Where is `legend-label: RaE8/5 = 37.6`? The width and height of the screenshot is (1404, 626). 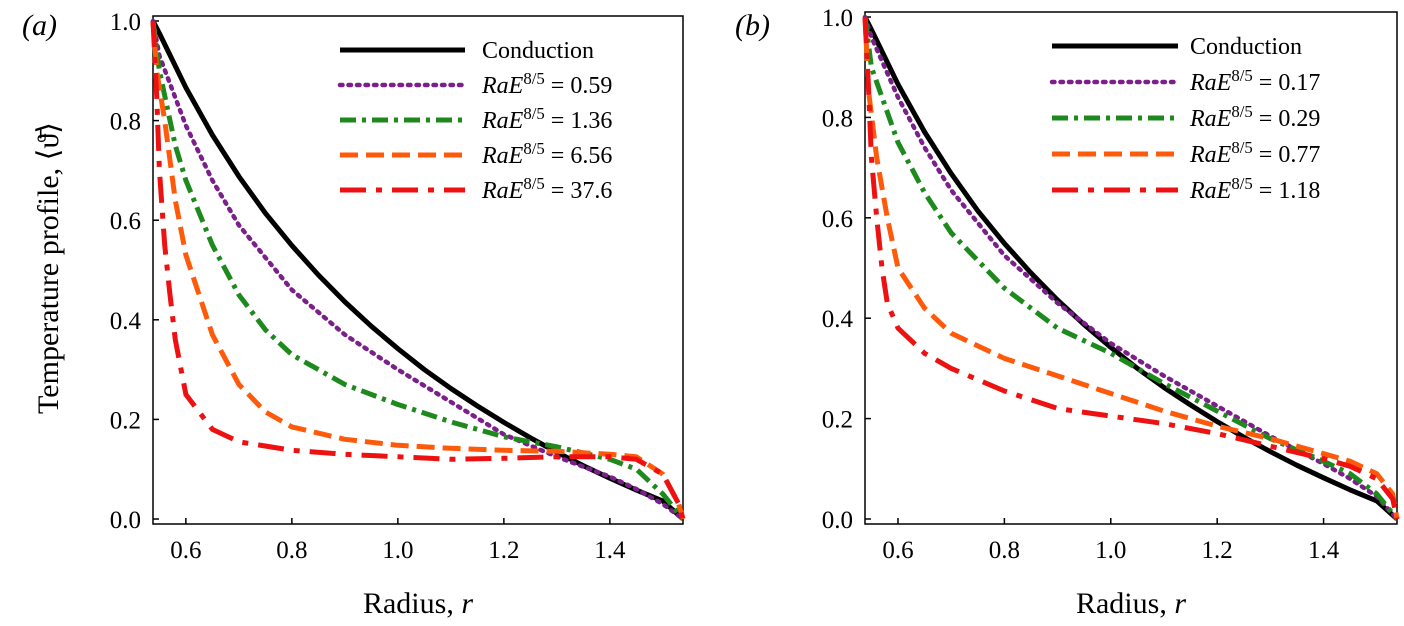
legend-label: RaE8/5 = 37.6 is located at coordinates (546, 189).